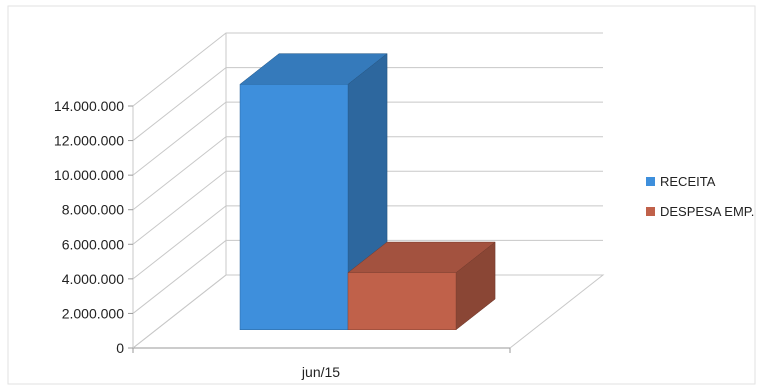 The width and height of the screenshot is (763, 390). I want to click on bar-despesa-emp, so click(421, 286).